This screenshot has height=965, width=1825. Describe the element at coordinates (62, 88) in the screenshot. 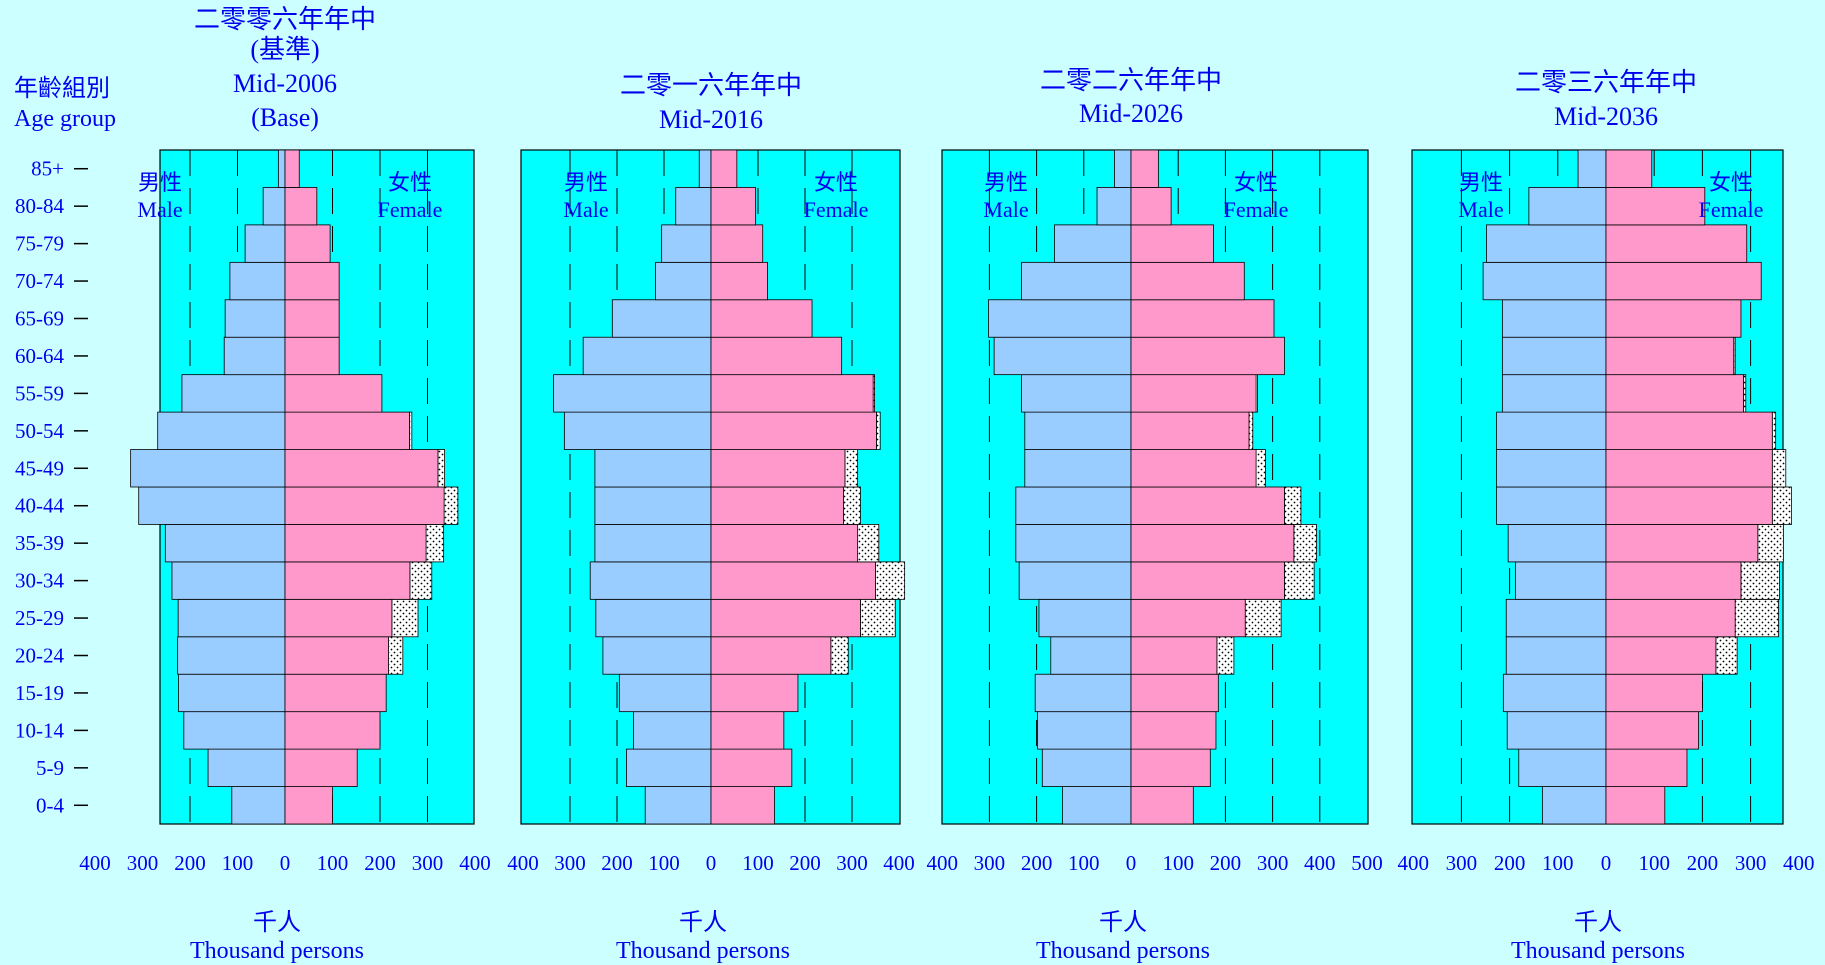

I see `age-group-heading-cn: 年齡組別` at that location.